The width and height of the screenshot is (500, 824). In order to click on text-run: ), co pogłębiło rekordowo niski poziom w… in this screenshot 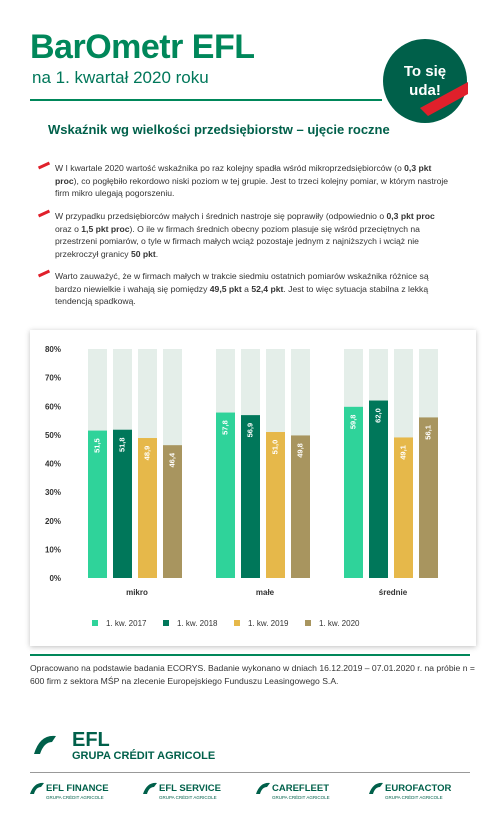, I will do `click(252, 187)`.